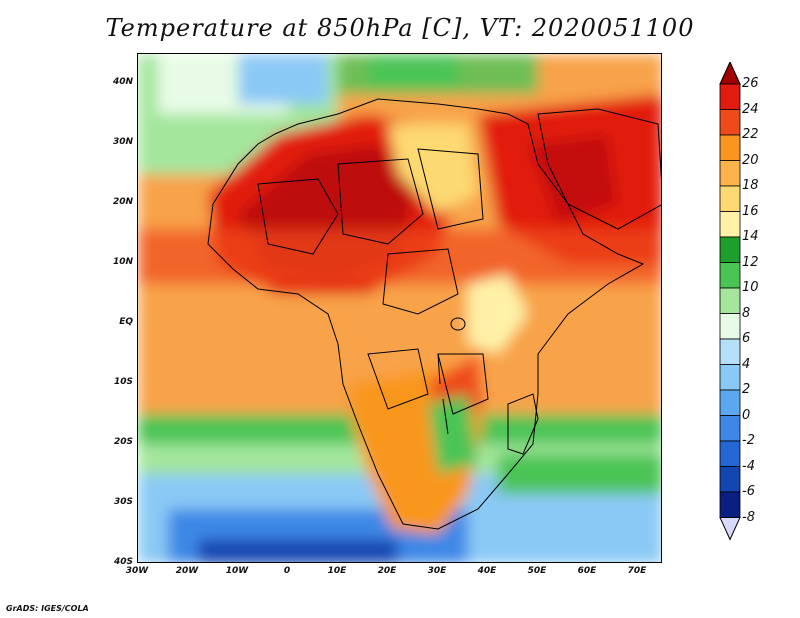 This screenshot has width=800, height=618. I want to click on colorbar-label: 0, so click(746, 415).